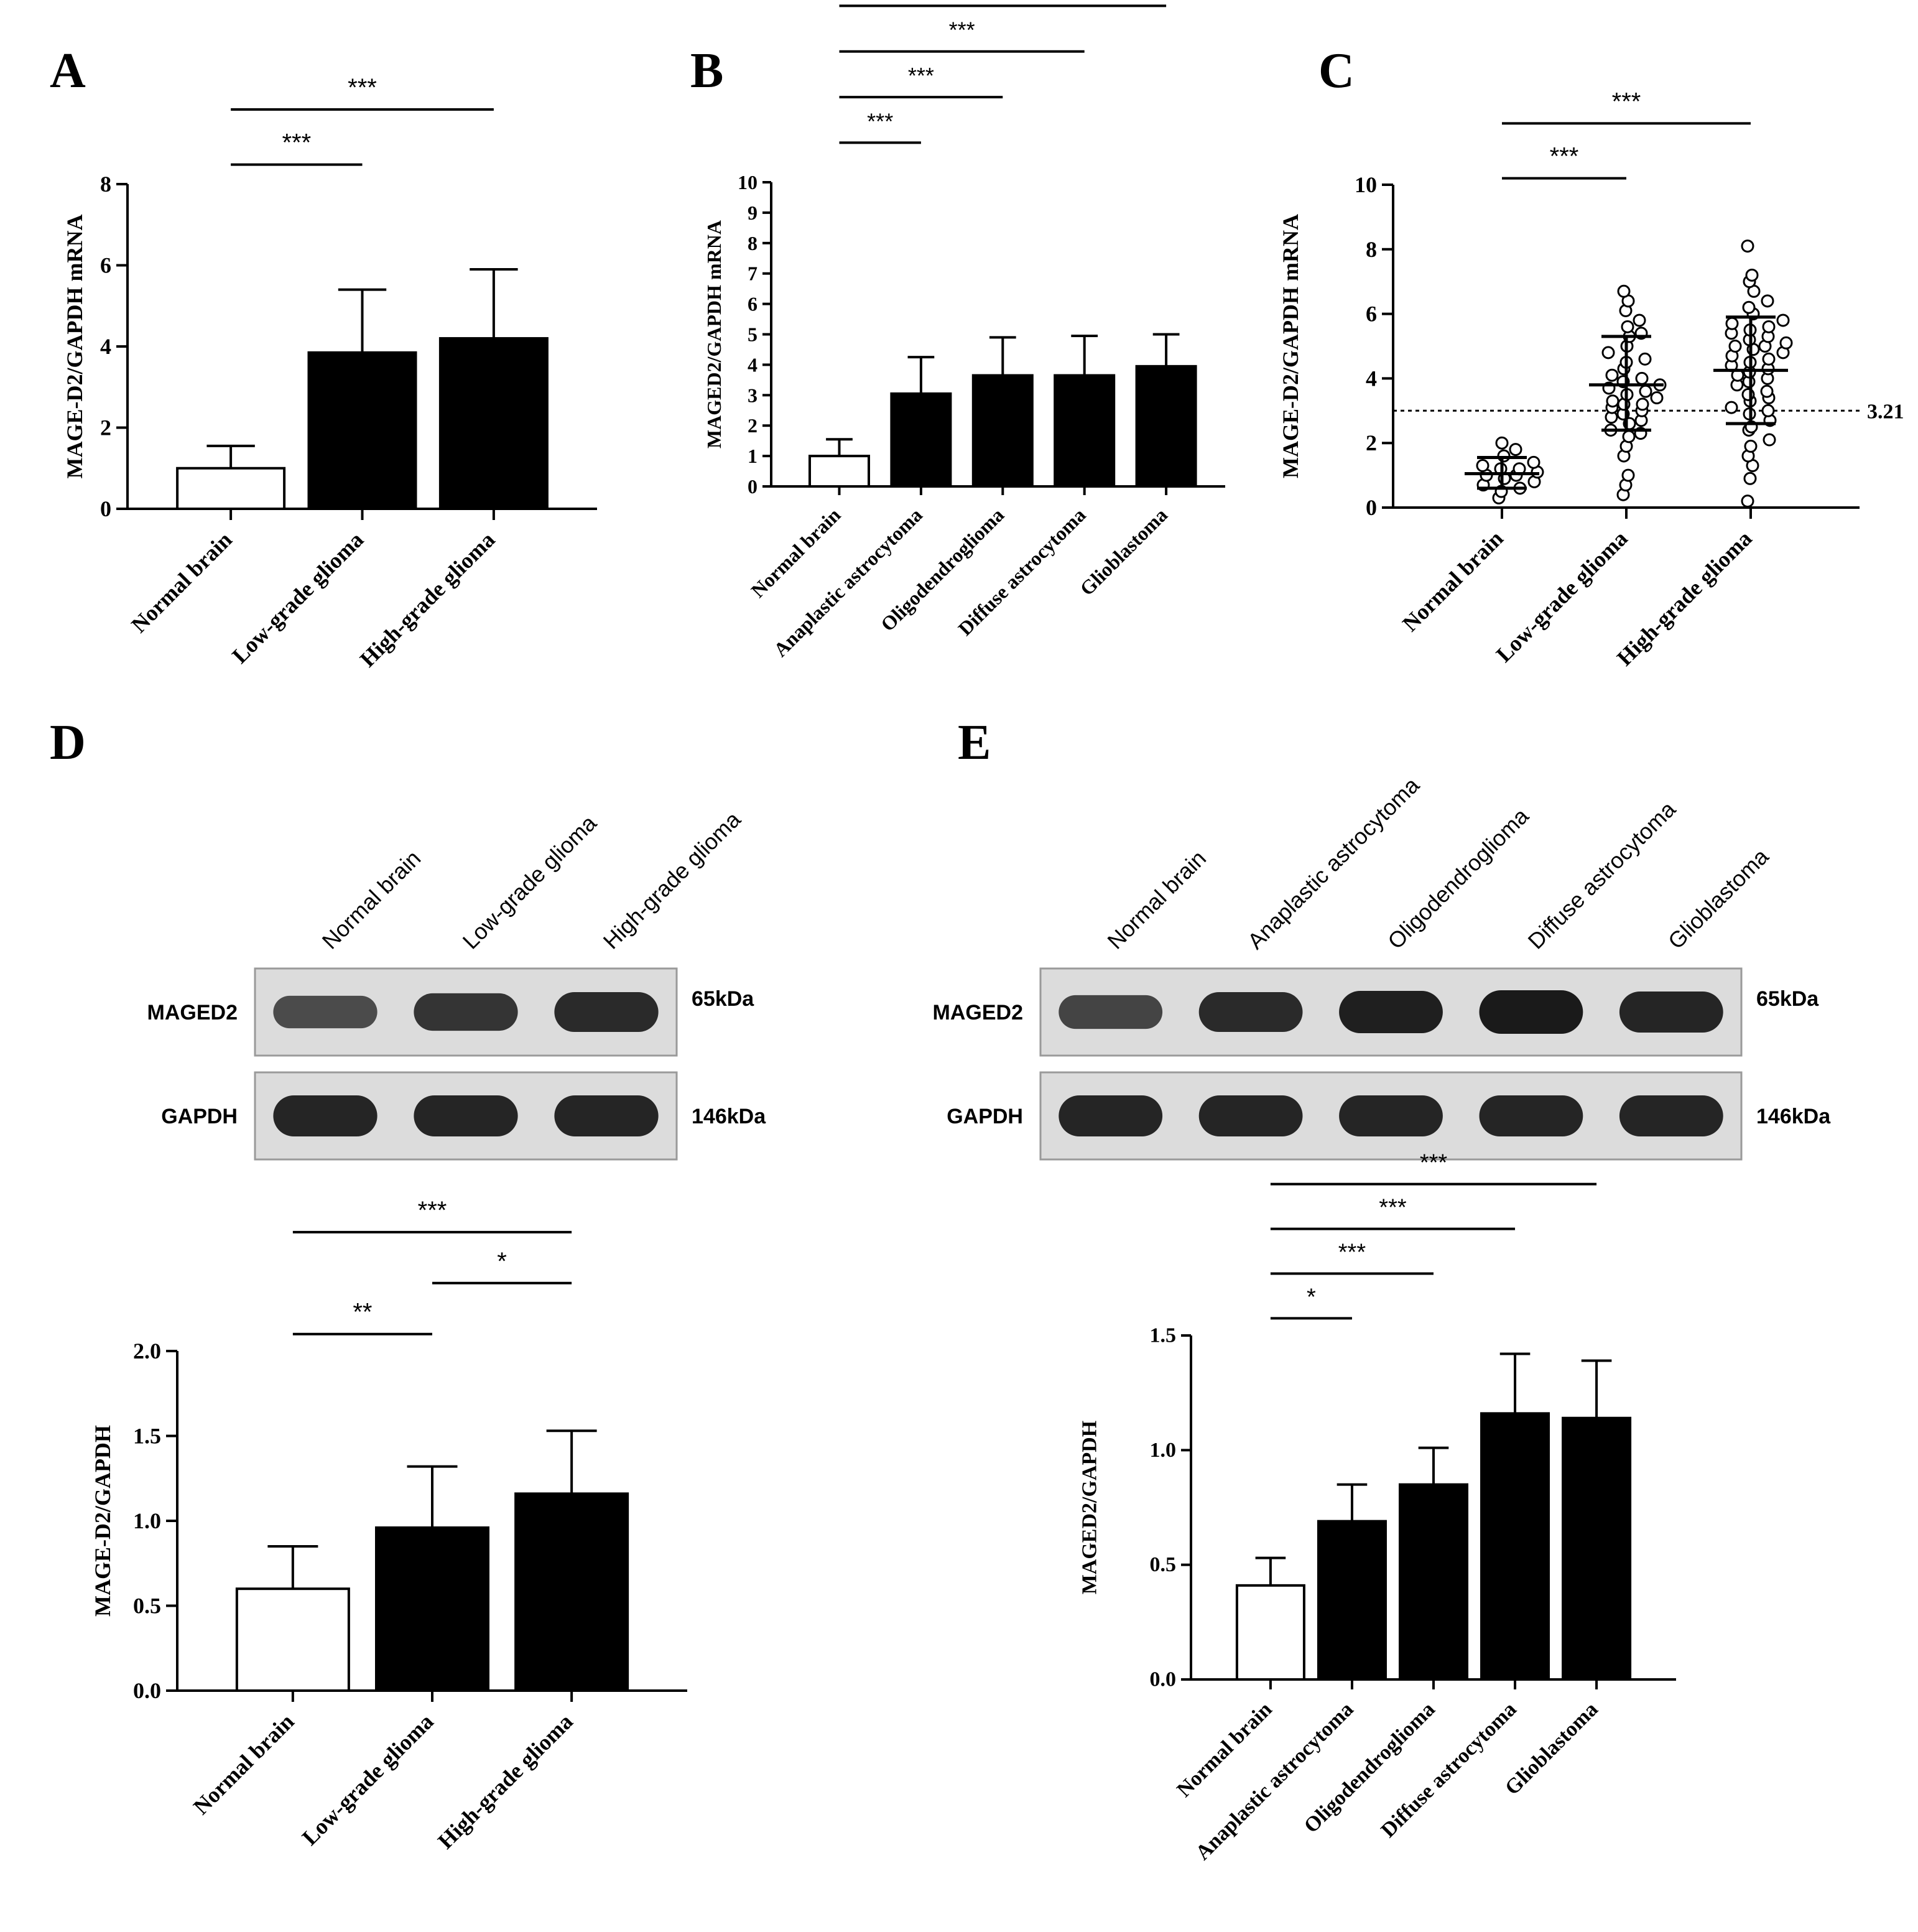 This screenshot has width=1918, height=1932. I want to click on x-tick-label: Normal brain, so click(1453, 581).